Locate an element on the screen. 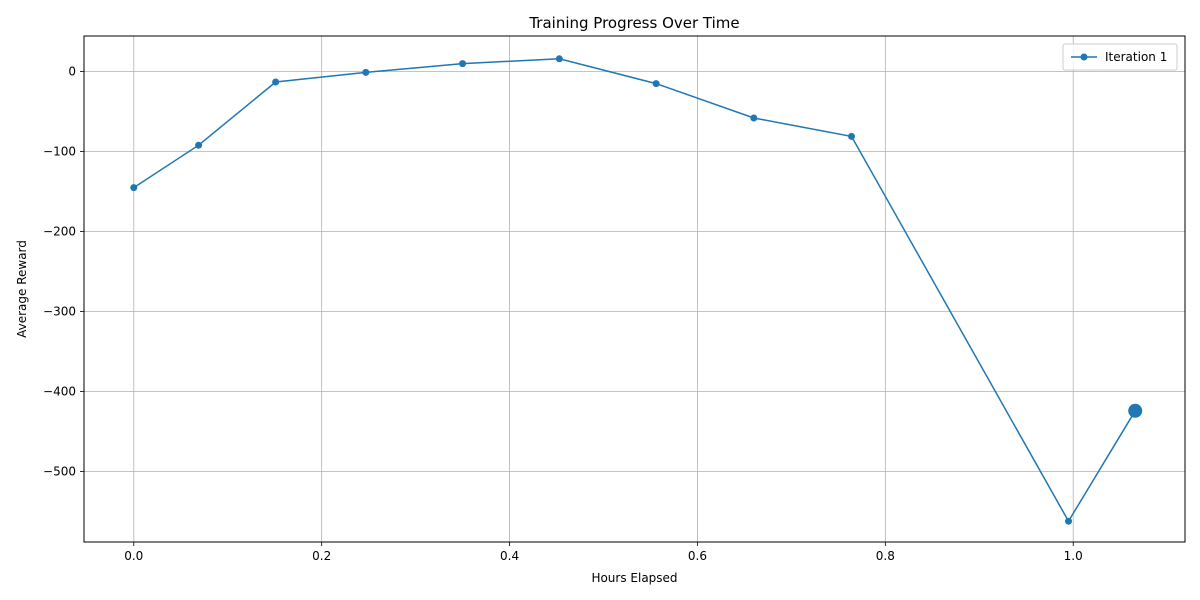 This screenshot has width=1200, height=600. y-tick-label: −400 is located at coordinates (59, 392).